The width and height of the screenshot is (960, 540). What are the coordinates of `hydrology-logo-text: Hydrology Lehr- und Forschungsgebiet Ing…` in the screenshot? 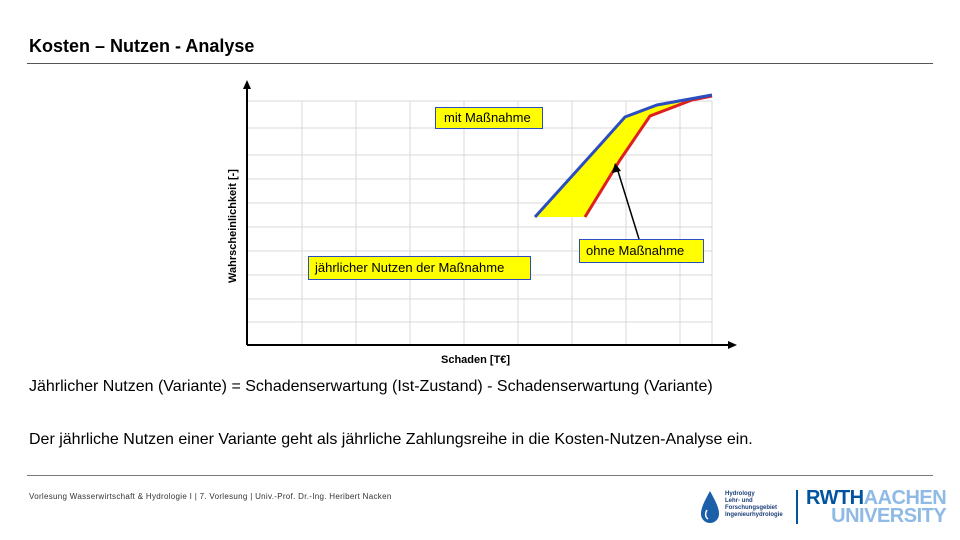 It's located at (754, 505).